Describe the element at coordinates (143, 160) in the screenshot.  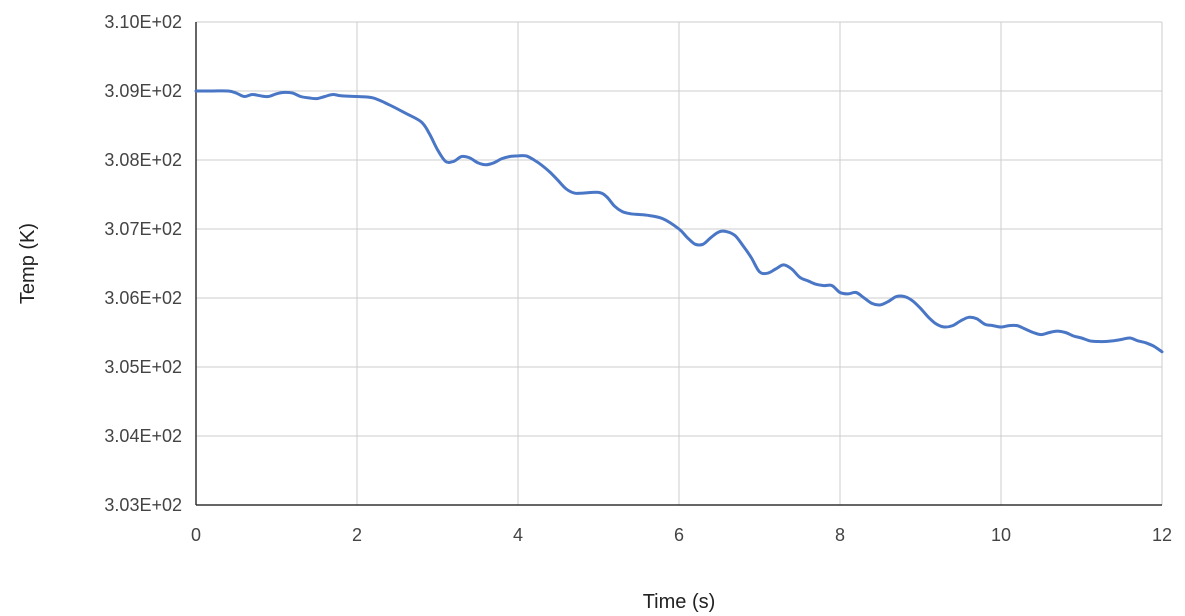
I see `y-tick-label: 3.08E+02` at that location.